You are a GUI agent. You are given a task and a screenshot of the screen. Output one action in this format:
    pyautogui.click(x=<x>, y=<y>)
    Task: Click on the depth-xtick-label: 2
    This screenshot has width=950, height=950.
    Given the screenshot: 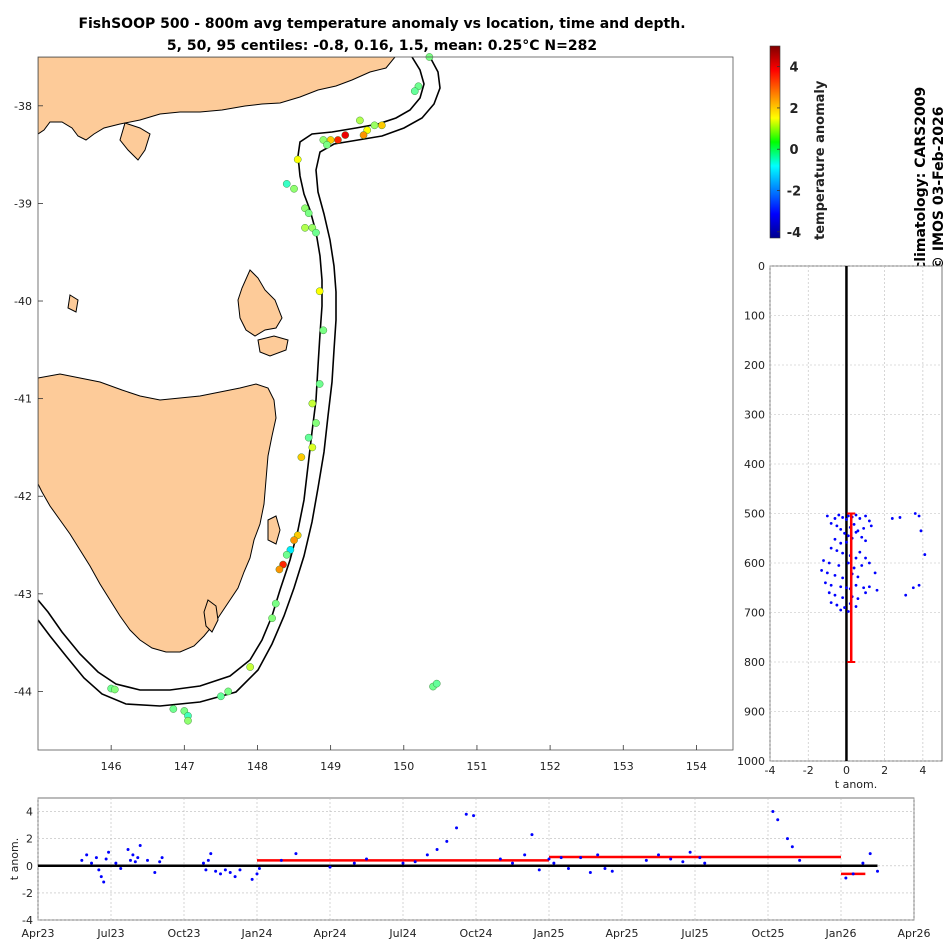 What is the action you would take?
    pyautogui.click(x=884, y=770)
    